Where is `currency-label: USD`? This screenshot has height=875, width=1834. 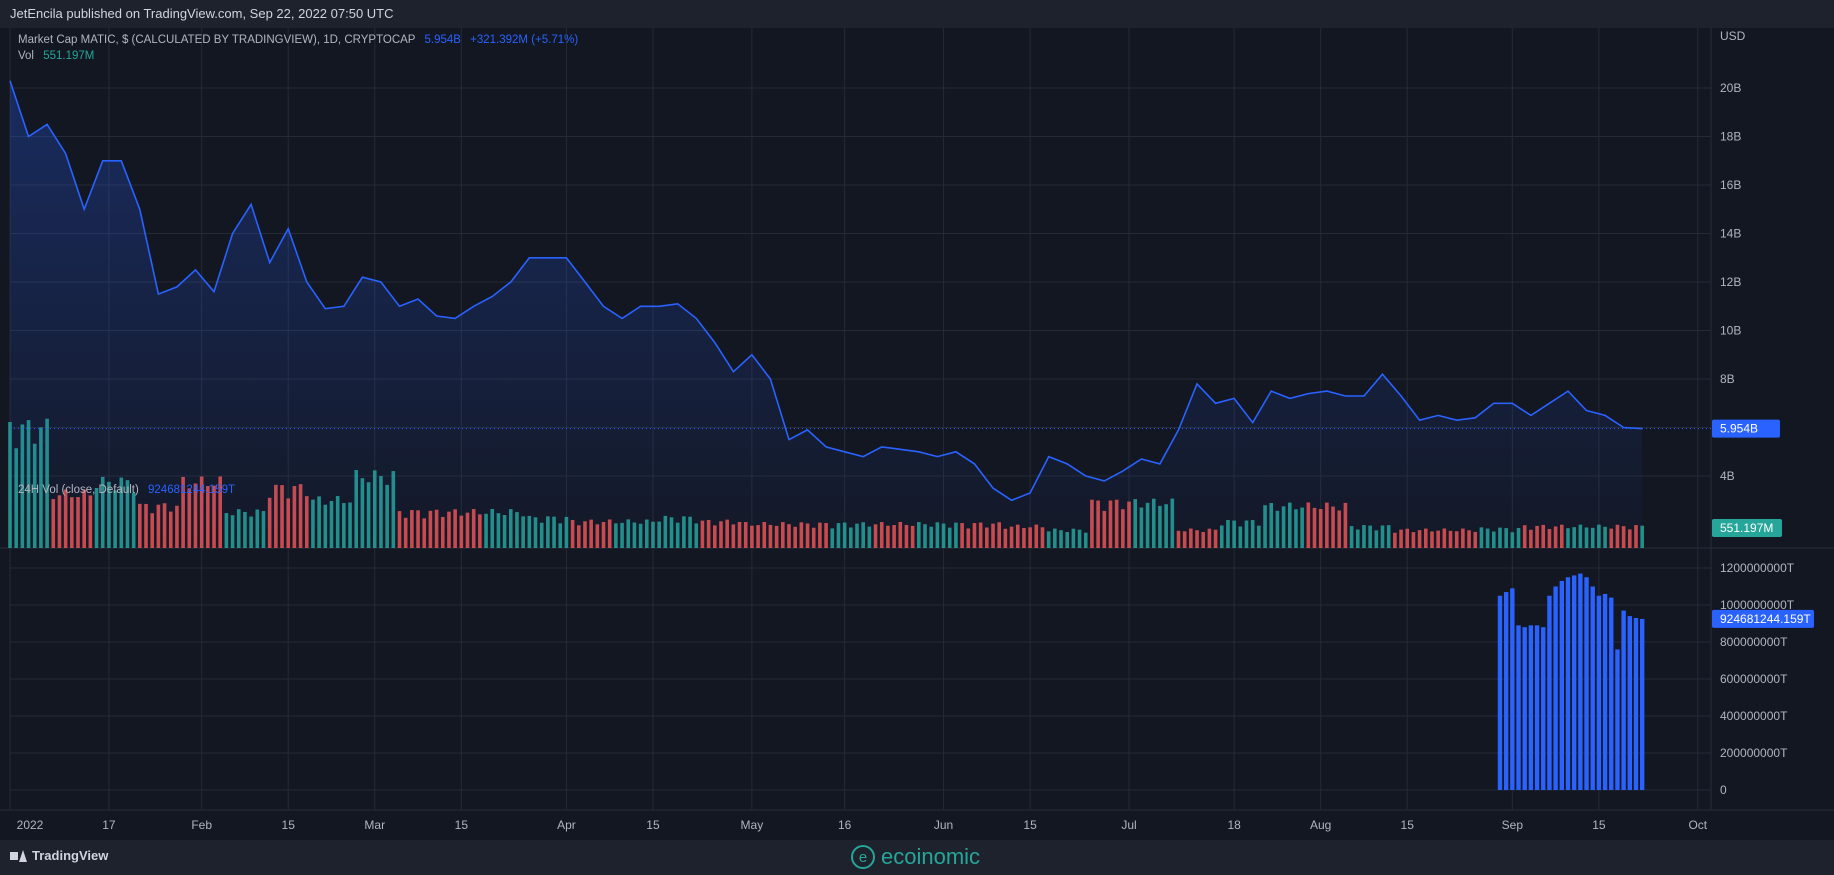
currency-label: USD is located at coordinates (1733, 36).